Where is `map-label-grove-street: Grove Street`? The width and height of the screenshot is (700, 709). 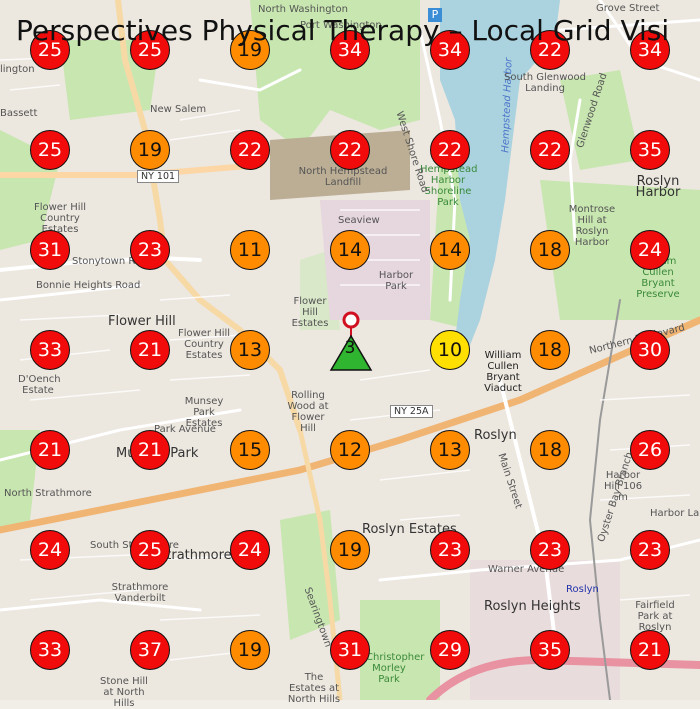 map-label-grove-street: Grove Street is located at coordinates (628, 8).